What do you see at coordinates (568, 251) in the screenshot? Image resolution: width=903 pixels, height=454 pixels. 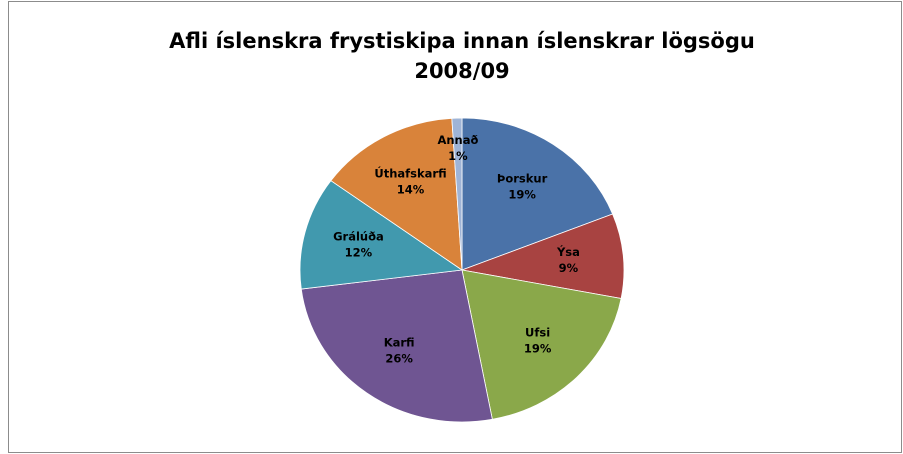 I see `slice-label: Ýsa` at bounding box center [568, 251].